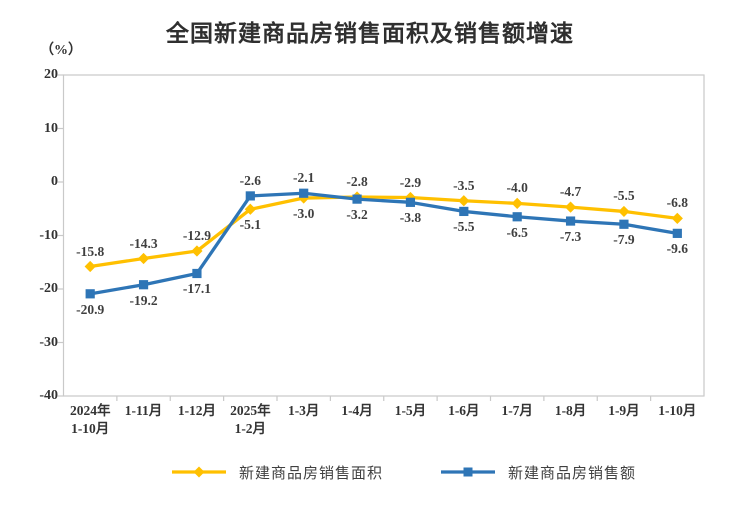  Describe the element at coordinates (143, 410) in the screenshot. I see `x-tick-label: 1-11月` at that location.